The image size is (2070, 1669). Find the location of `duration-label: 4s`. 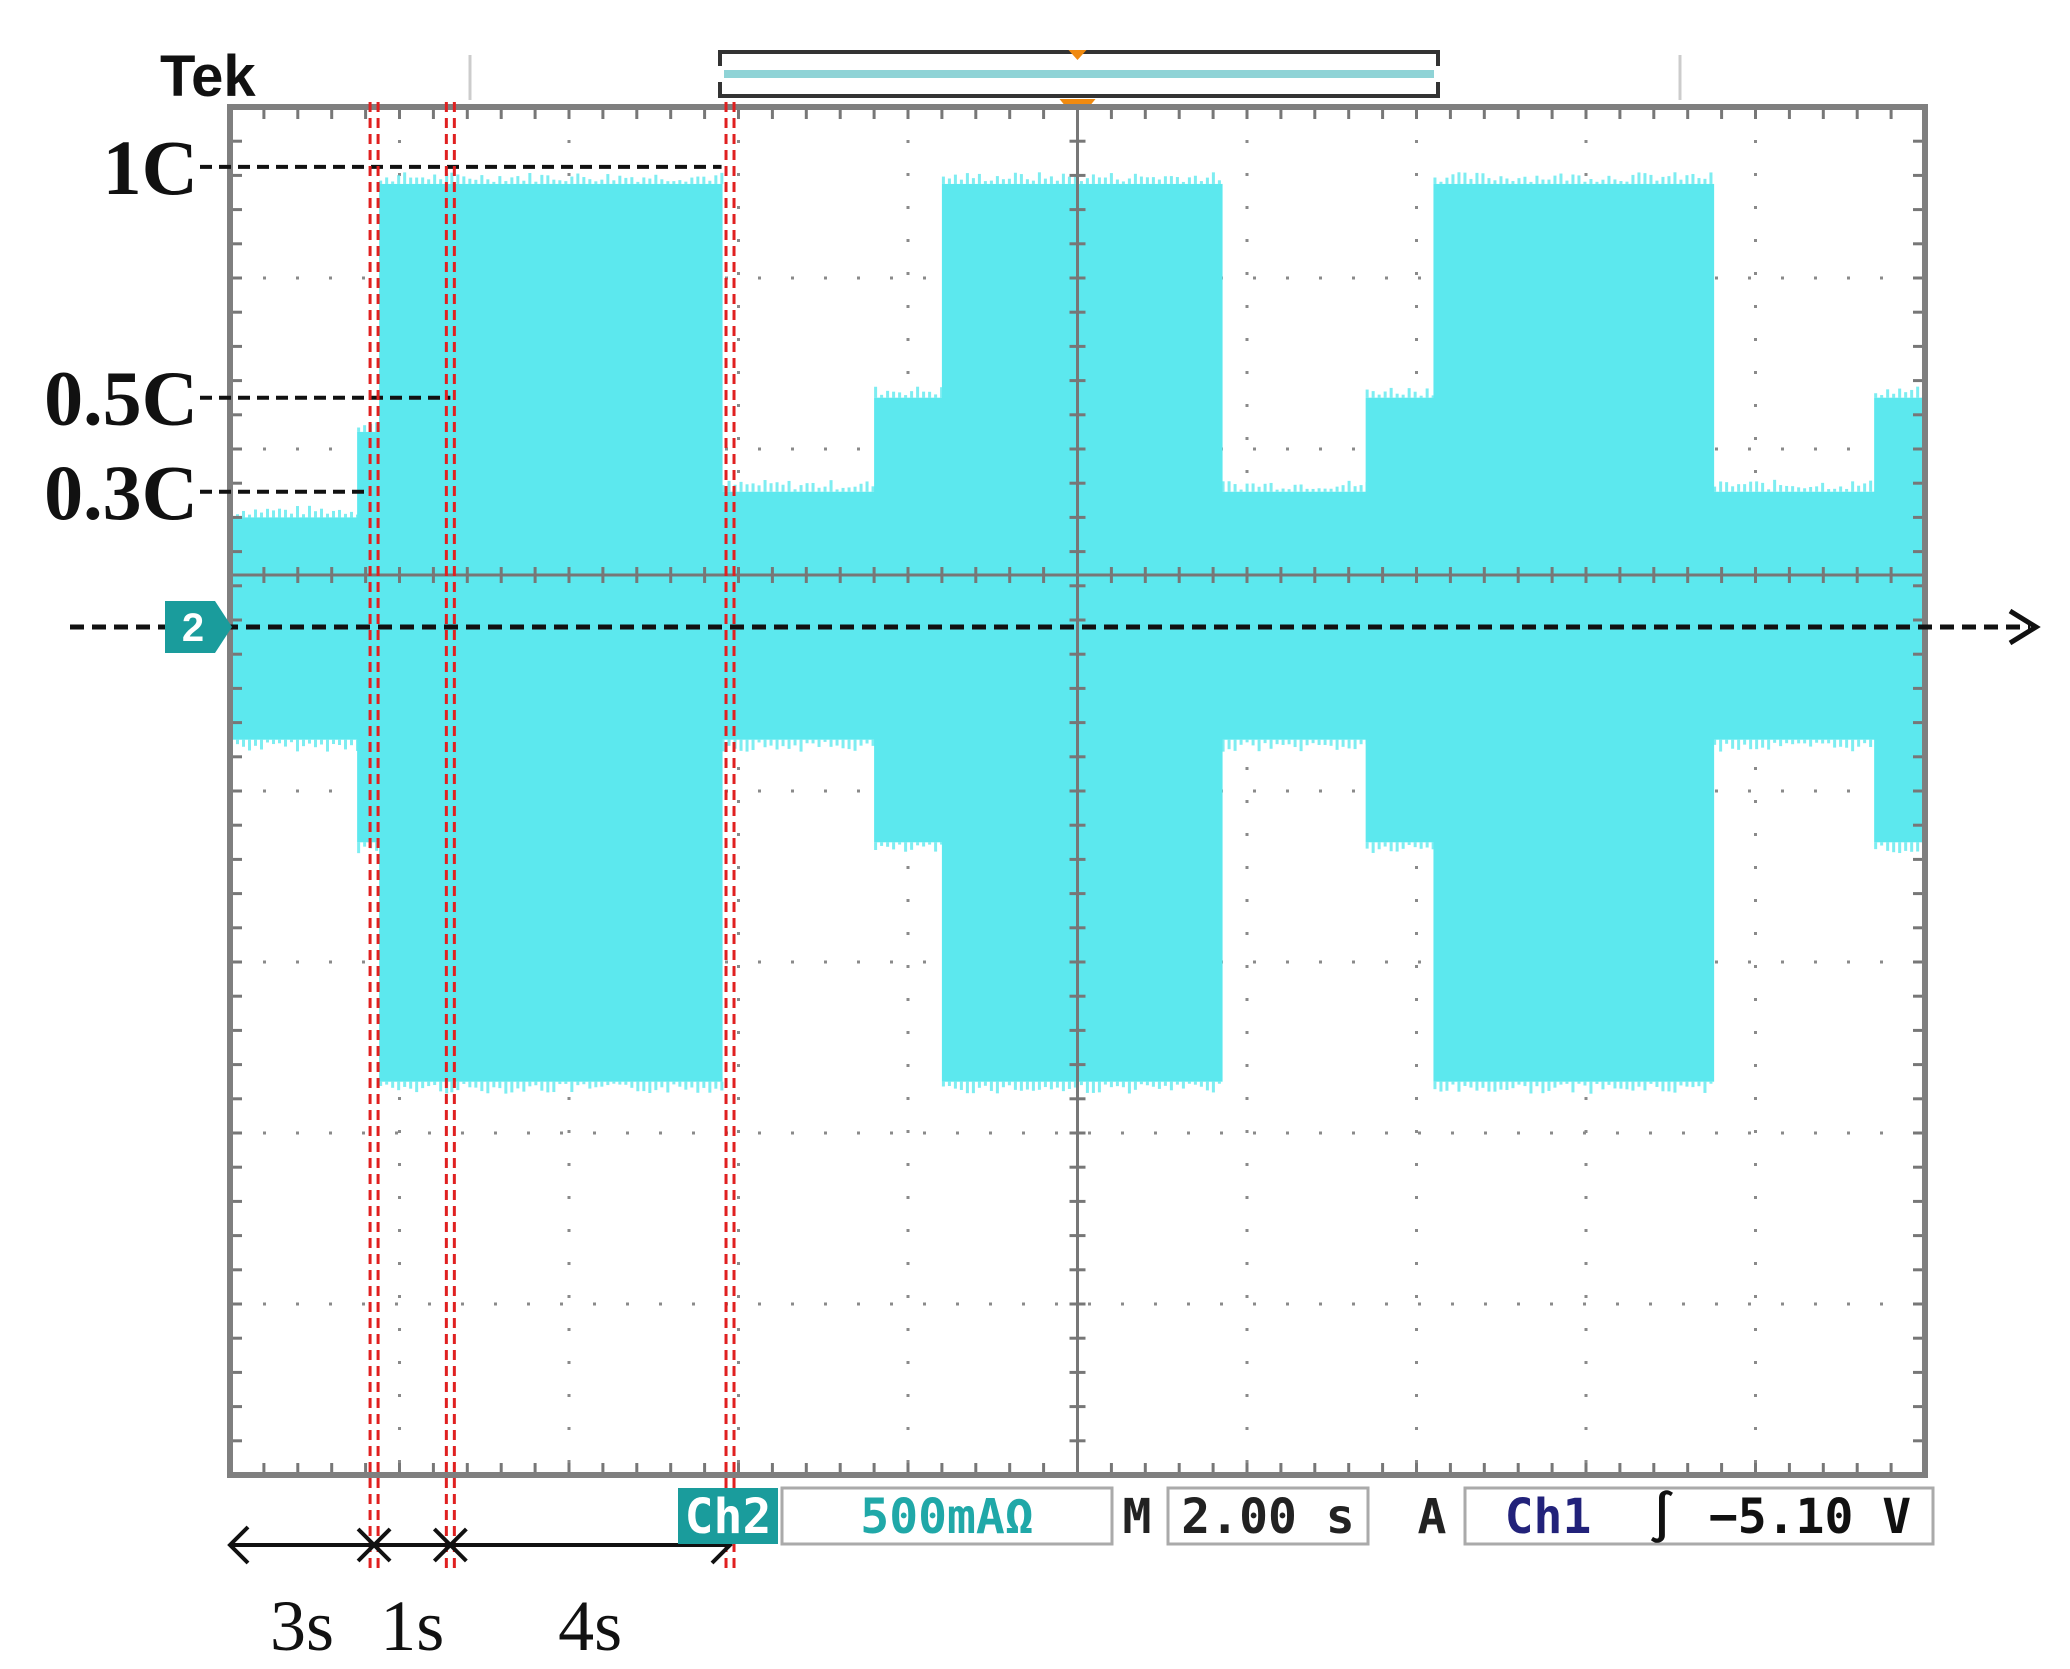

duration-label: 4s is located at coordinates (590, 1626).